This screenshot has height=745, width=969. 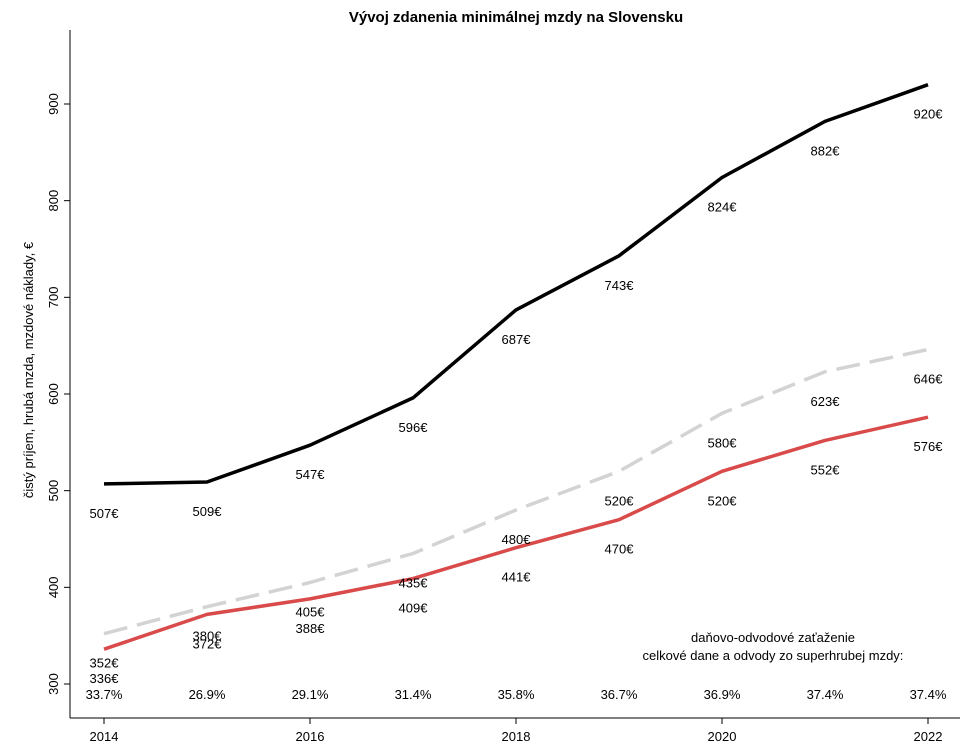 What do you see at coordinates (517, 577) in the screenshot?
I see `data-label: 441€` at bounding box center [517, 577].